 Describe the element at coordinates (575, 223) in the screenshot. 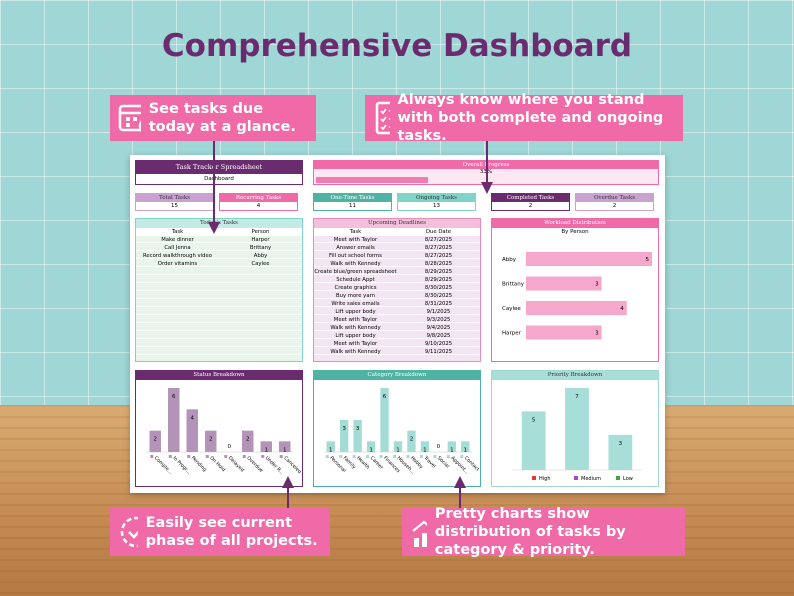

I see `panel-title: Workload Distribution` at that location.